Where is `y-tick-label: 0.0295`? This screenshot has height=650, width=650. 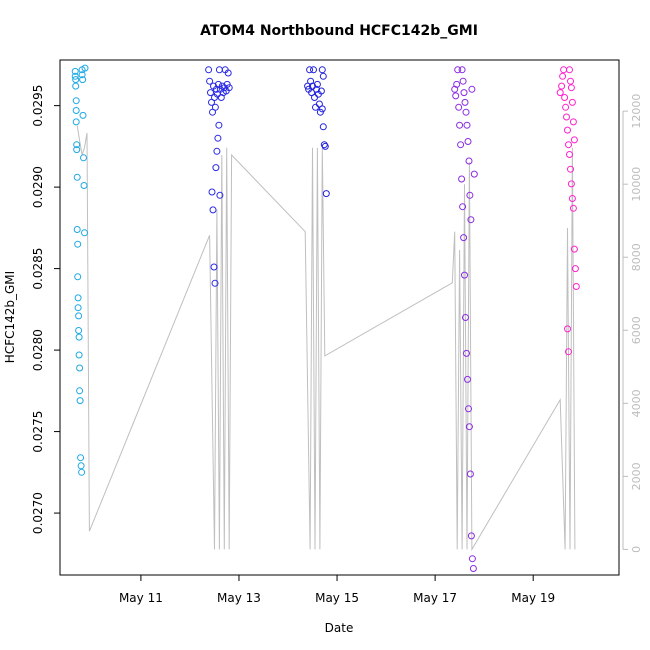 y-tick-label: 0.0295 is located at coordinates (38, 106).